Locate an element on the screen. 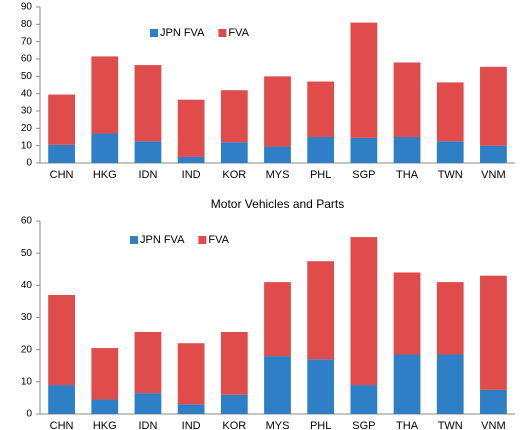 The image size is (522, 430). y-tick-label: 80 is located at coordinates (27, 24).